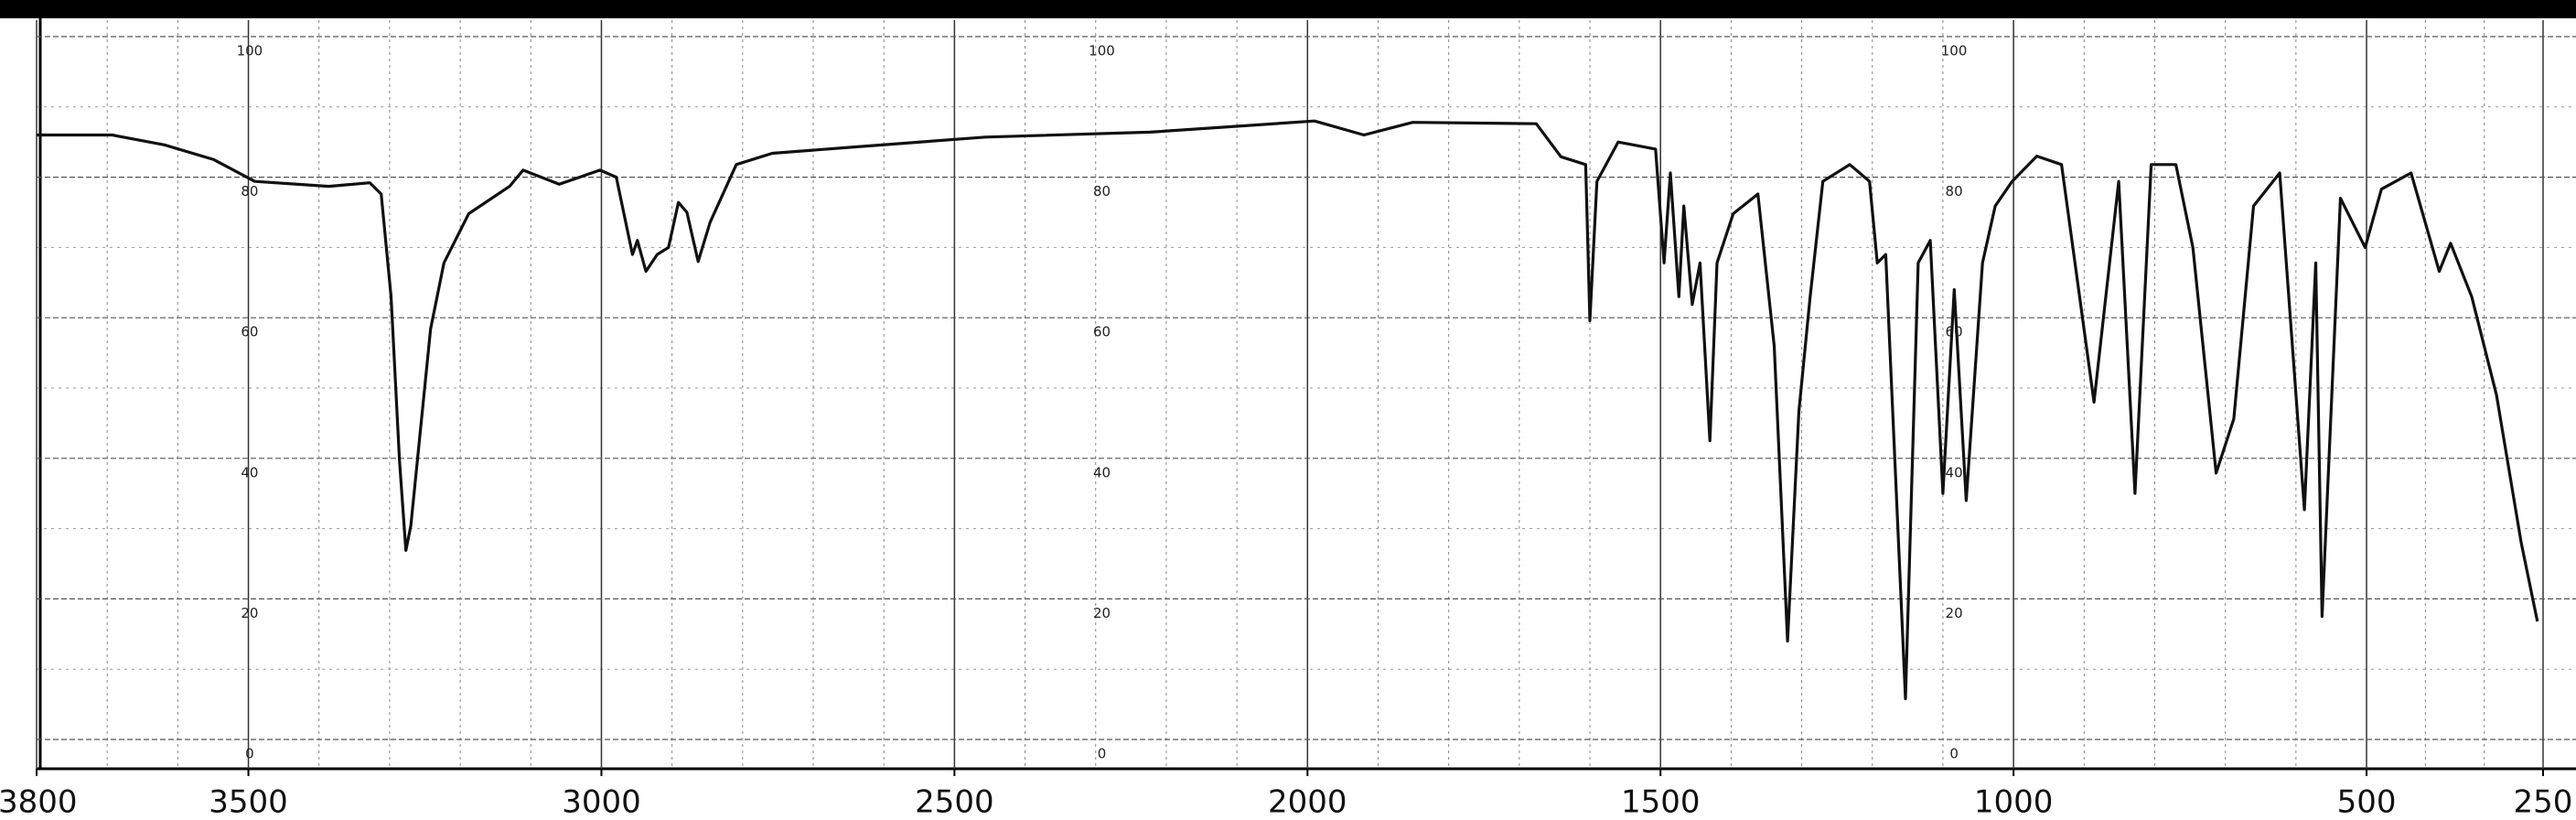  What do you see at coordinates (955, 802) in the screenshot?
I see `x-tick-label: 2500` at bounding box center [955, 802].